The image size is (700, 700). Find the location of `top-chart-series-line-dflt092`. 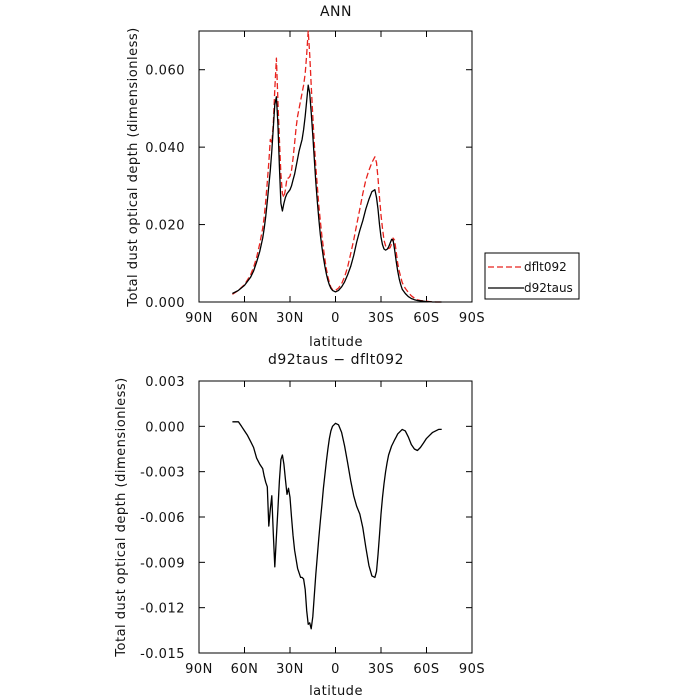

top-chart-series-line-dflt092 is located at coordinates (337, 166).